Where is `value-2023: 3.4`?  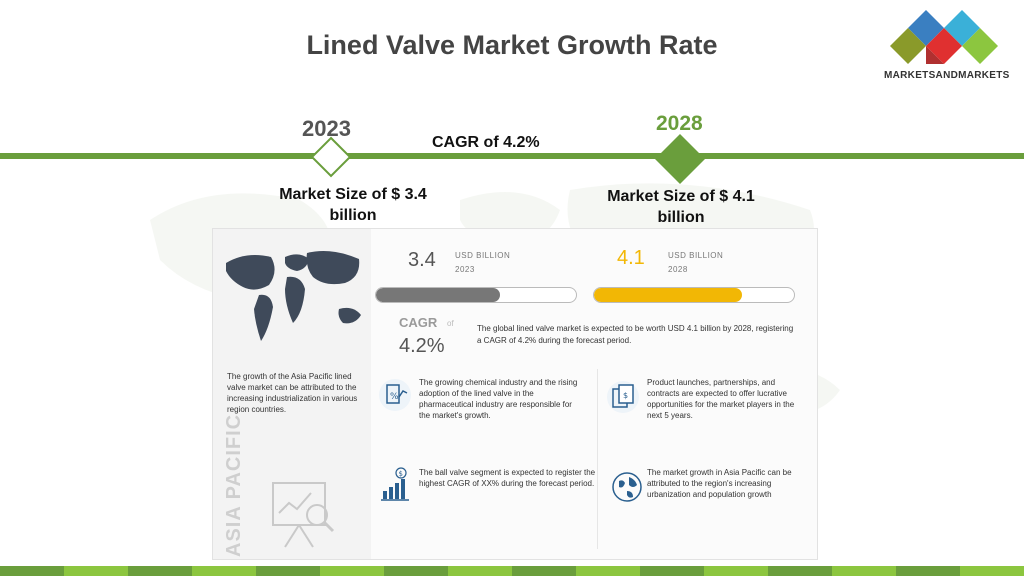
value-2023: 3.4 is located at coordinates (422, 260).